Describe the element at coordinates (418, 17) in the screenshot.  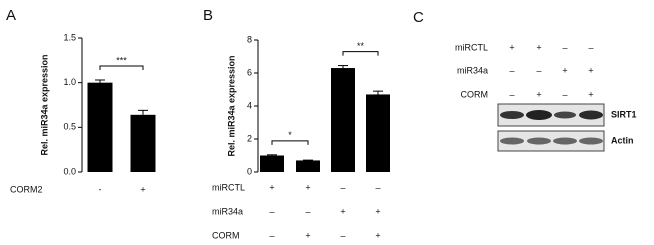
I see `panel-label: C` at that location.